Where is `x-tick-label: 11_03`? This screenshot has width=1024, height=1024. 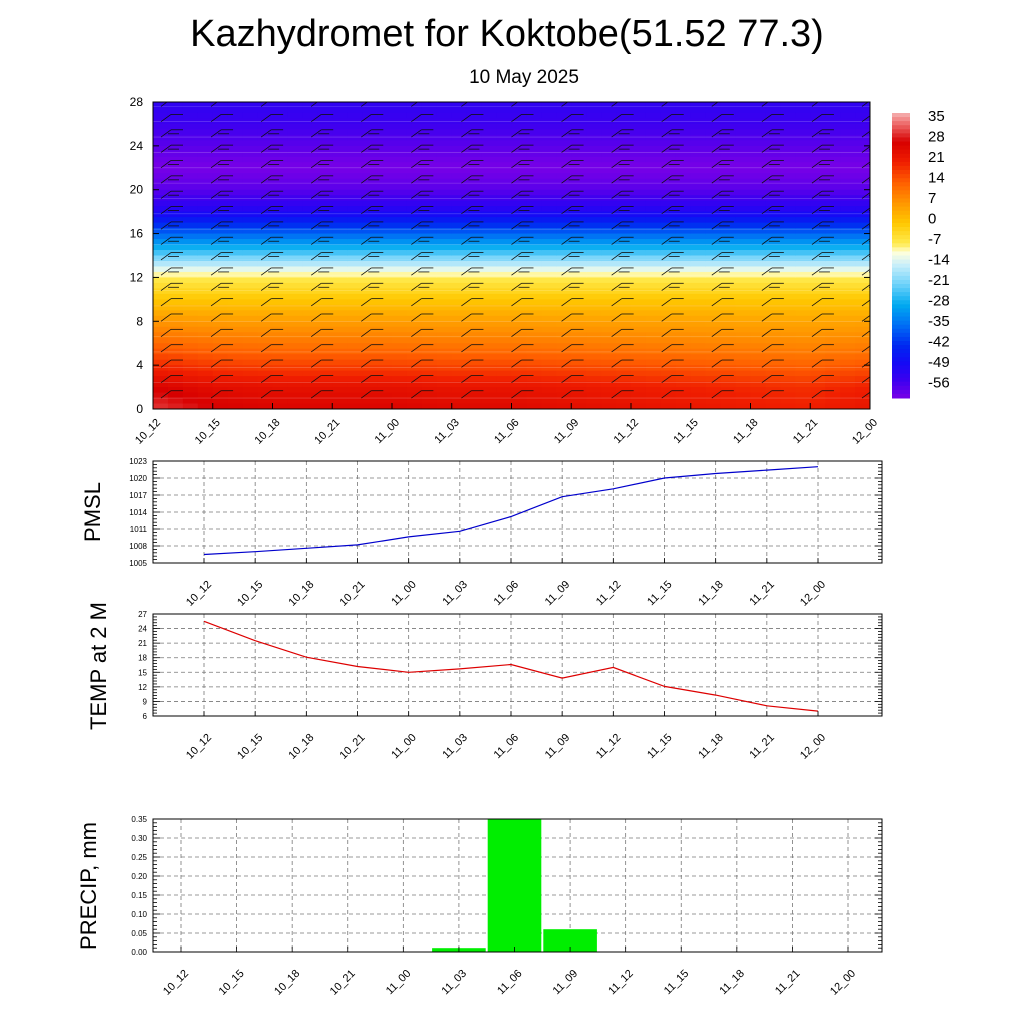 x-tick-label: 11_03 is located at coordinates (455, 594).